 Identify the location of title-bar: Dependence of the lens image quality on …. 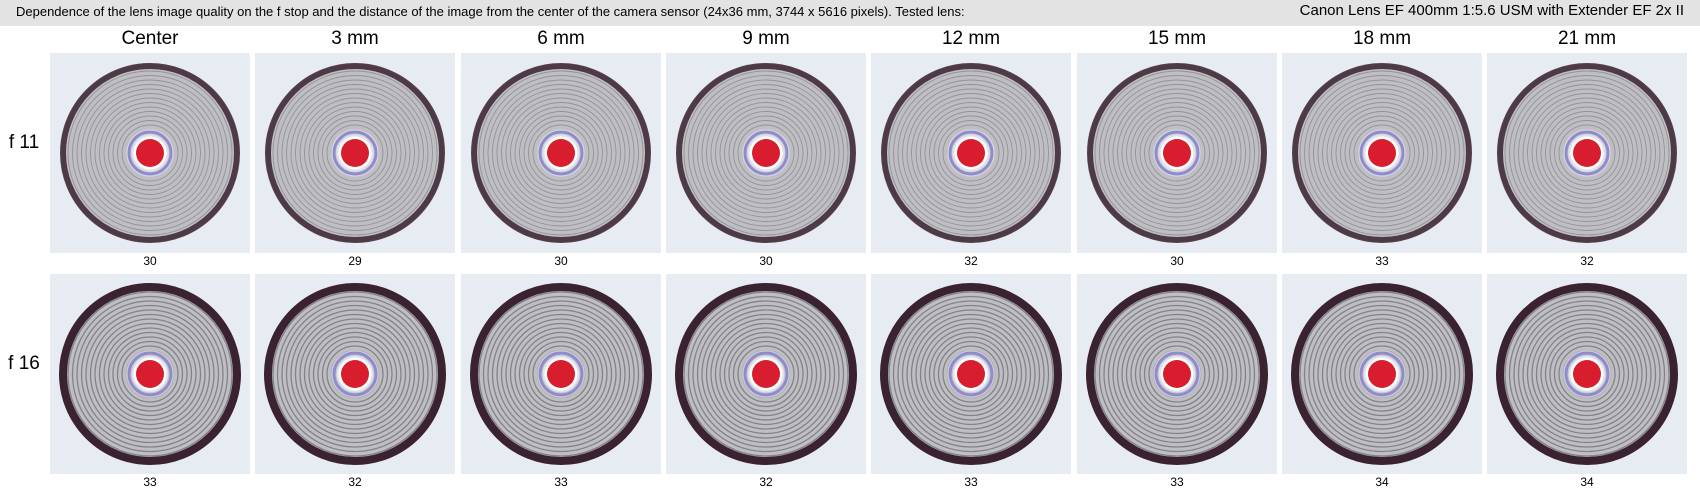
(850, 13).